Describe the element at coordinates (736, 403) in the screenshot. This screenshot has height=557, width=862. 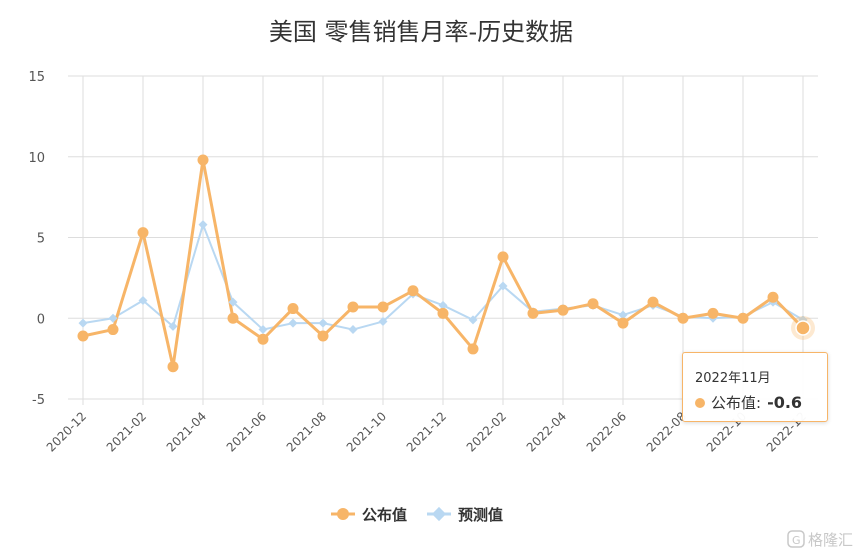
I see `tooltip-label: 公布值:` at that location.